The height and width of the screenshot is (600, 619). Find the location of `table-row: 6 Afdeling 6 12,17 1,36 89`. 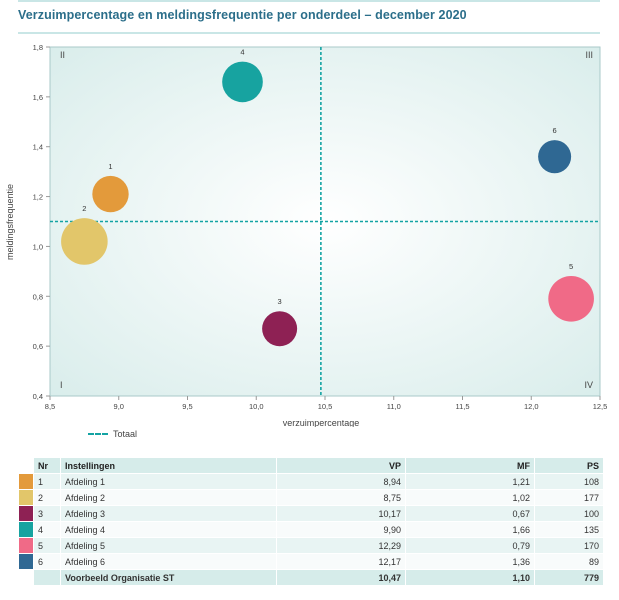

table-row: 6 Afdeling 6 12,17 1,36 89 is located at coordinates (311, 561).